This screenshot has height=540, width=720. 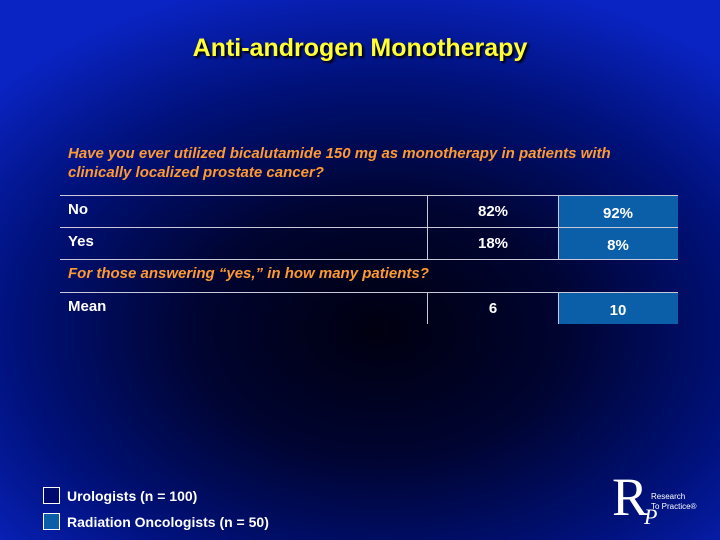 I want to click on logo-letter-r: R, so click(x=630, y=497).